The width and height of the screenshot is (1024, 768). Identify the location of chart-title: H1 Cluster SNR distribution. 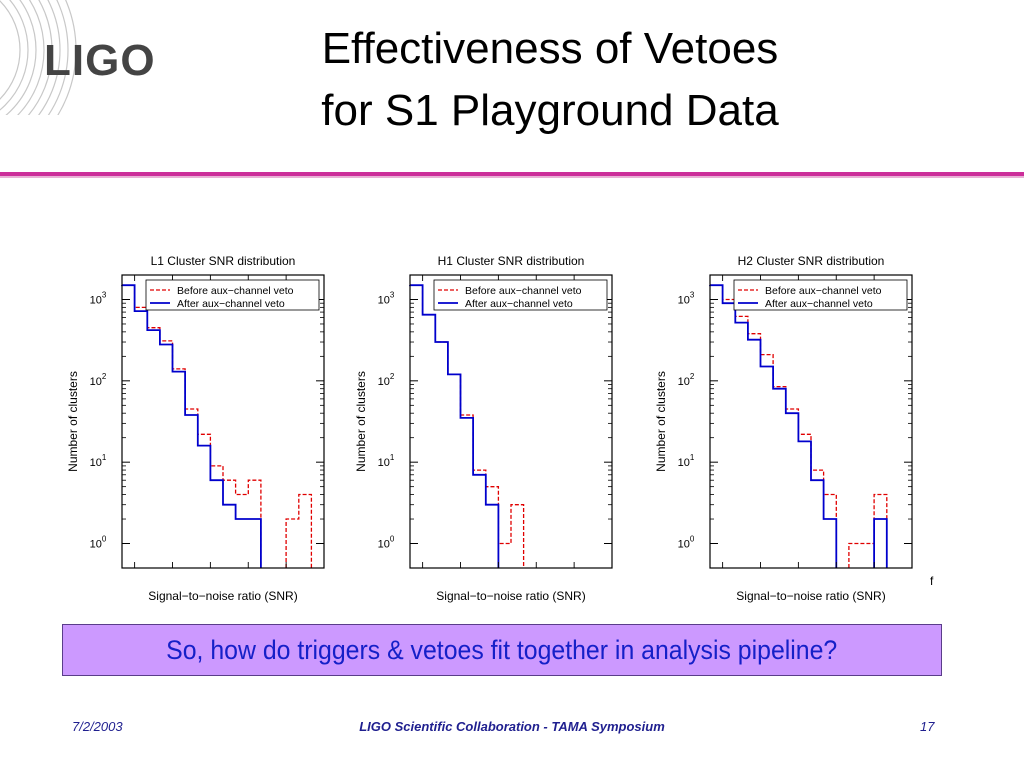
(511, 261).